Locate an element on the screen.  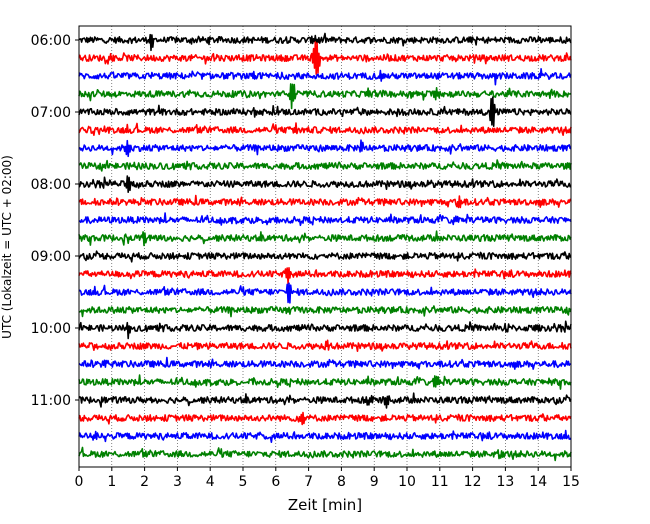
x-tick-label: 11 is located at coordinates (440, 482).